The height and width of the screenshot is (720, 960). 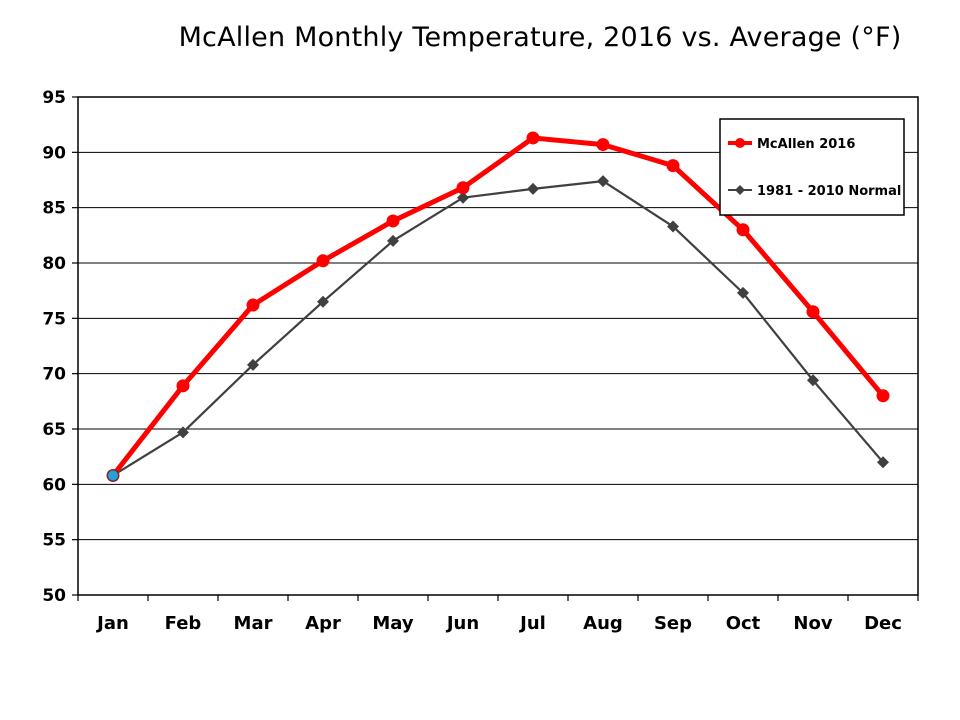 What do you see at coordinates (603, 623) in the screenshot?
I see `x-tick-label: Aug` at bounding box center [603, 623].